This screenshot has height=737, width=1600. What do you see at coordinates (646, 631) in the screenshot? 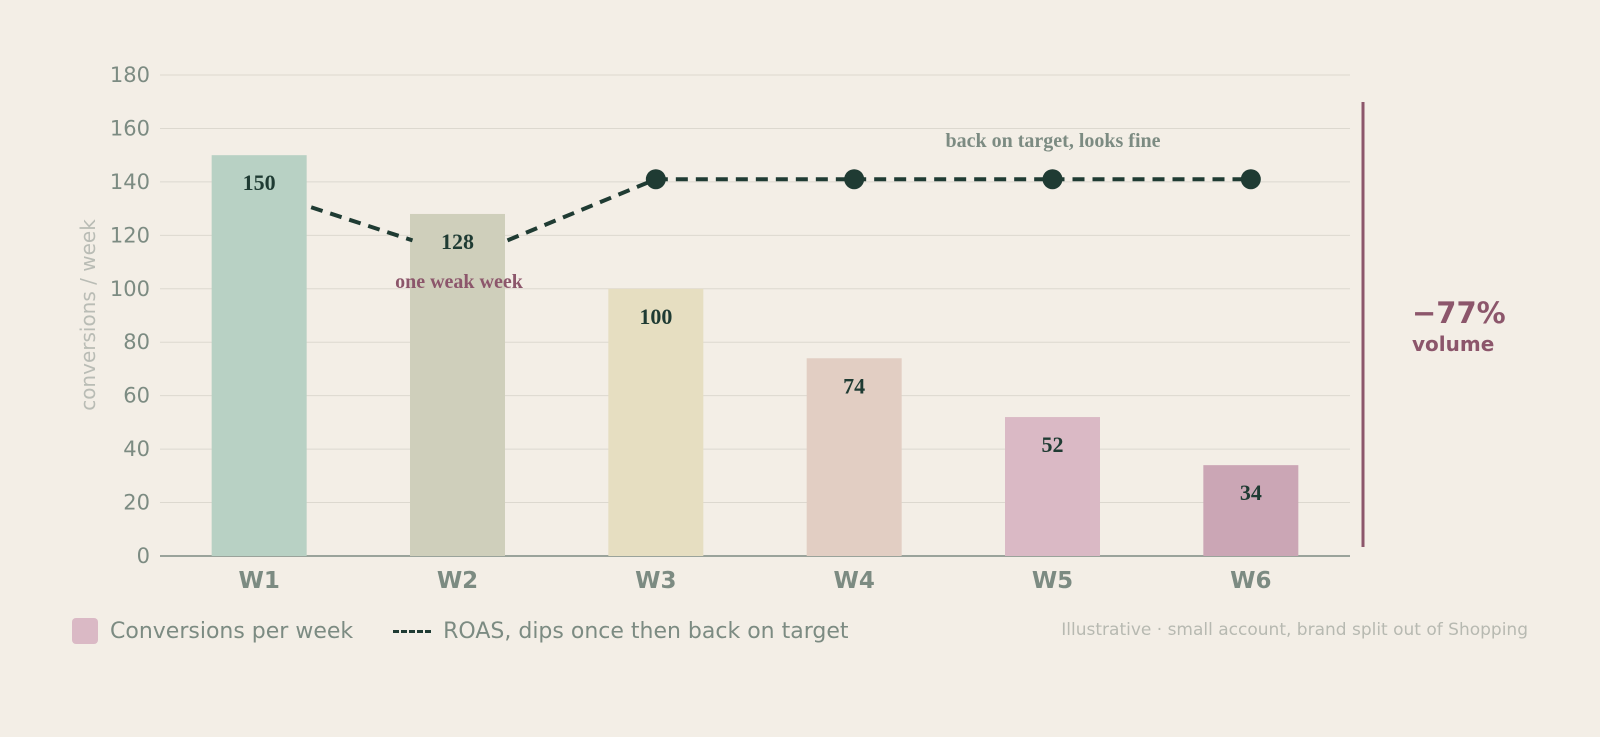
I see `legend-label-roas: ROAS, dips once then back on target` at bounding box center [646, 631].